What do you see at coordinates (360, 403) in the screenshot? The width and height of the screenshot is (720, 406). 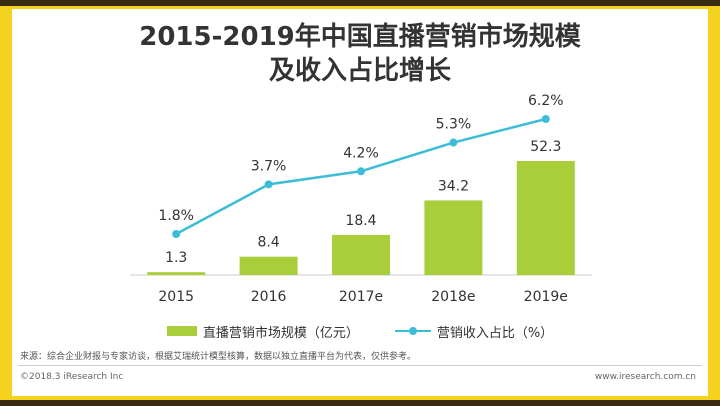 I see `frame-bottom-bar` at bounding box center [360, 403].